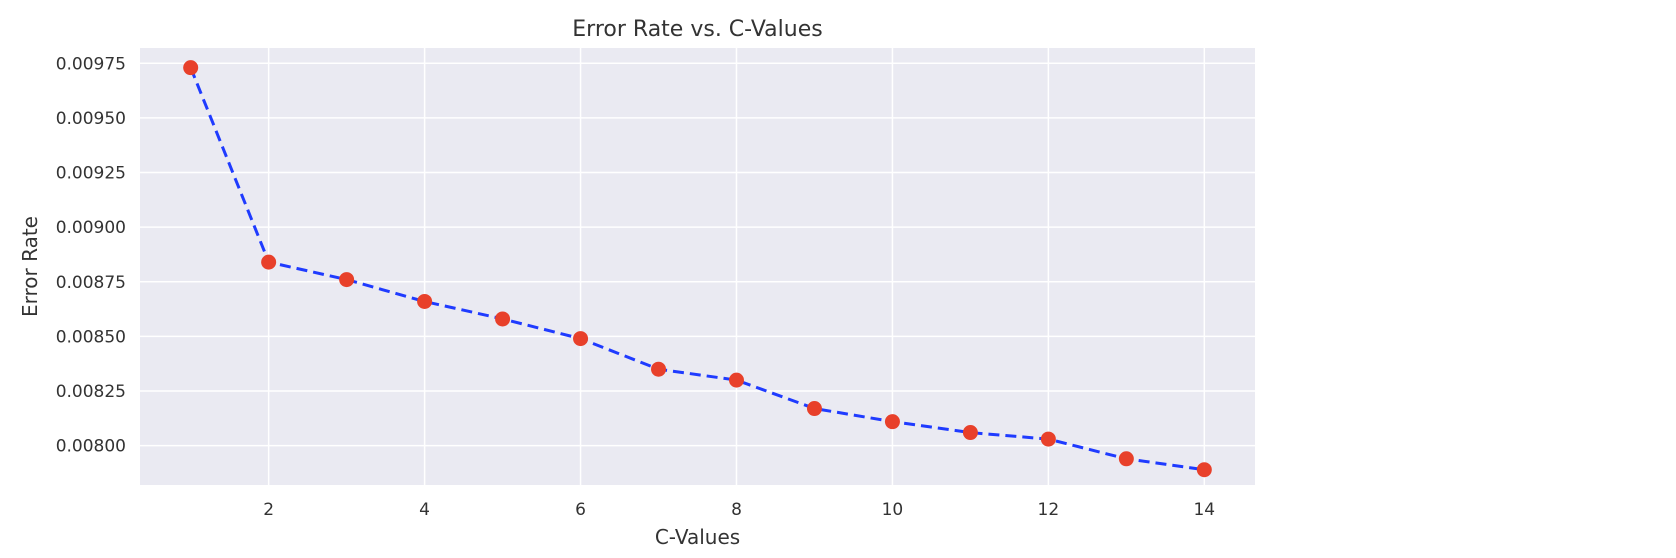 This screenshot has width=1676, height=558. Describe the element at coordinates (1049, 510) in the screenshot. I see `x-tick-label: 12` at that location.